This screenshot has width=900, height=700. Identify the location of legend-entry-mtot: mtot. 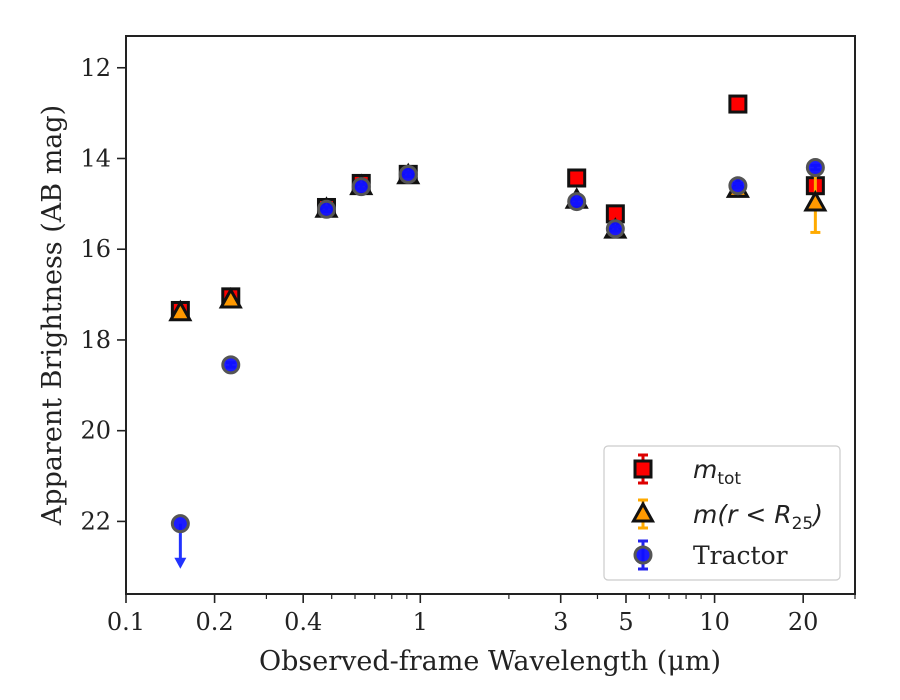
(687, 471).